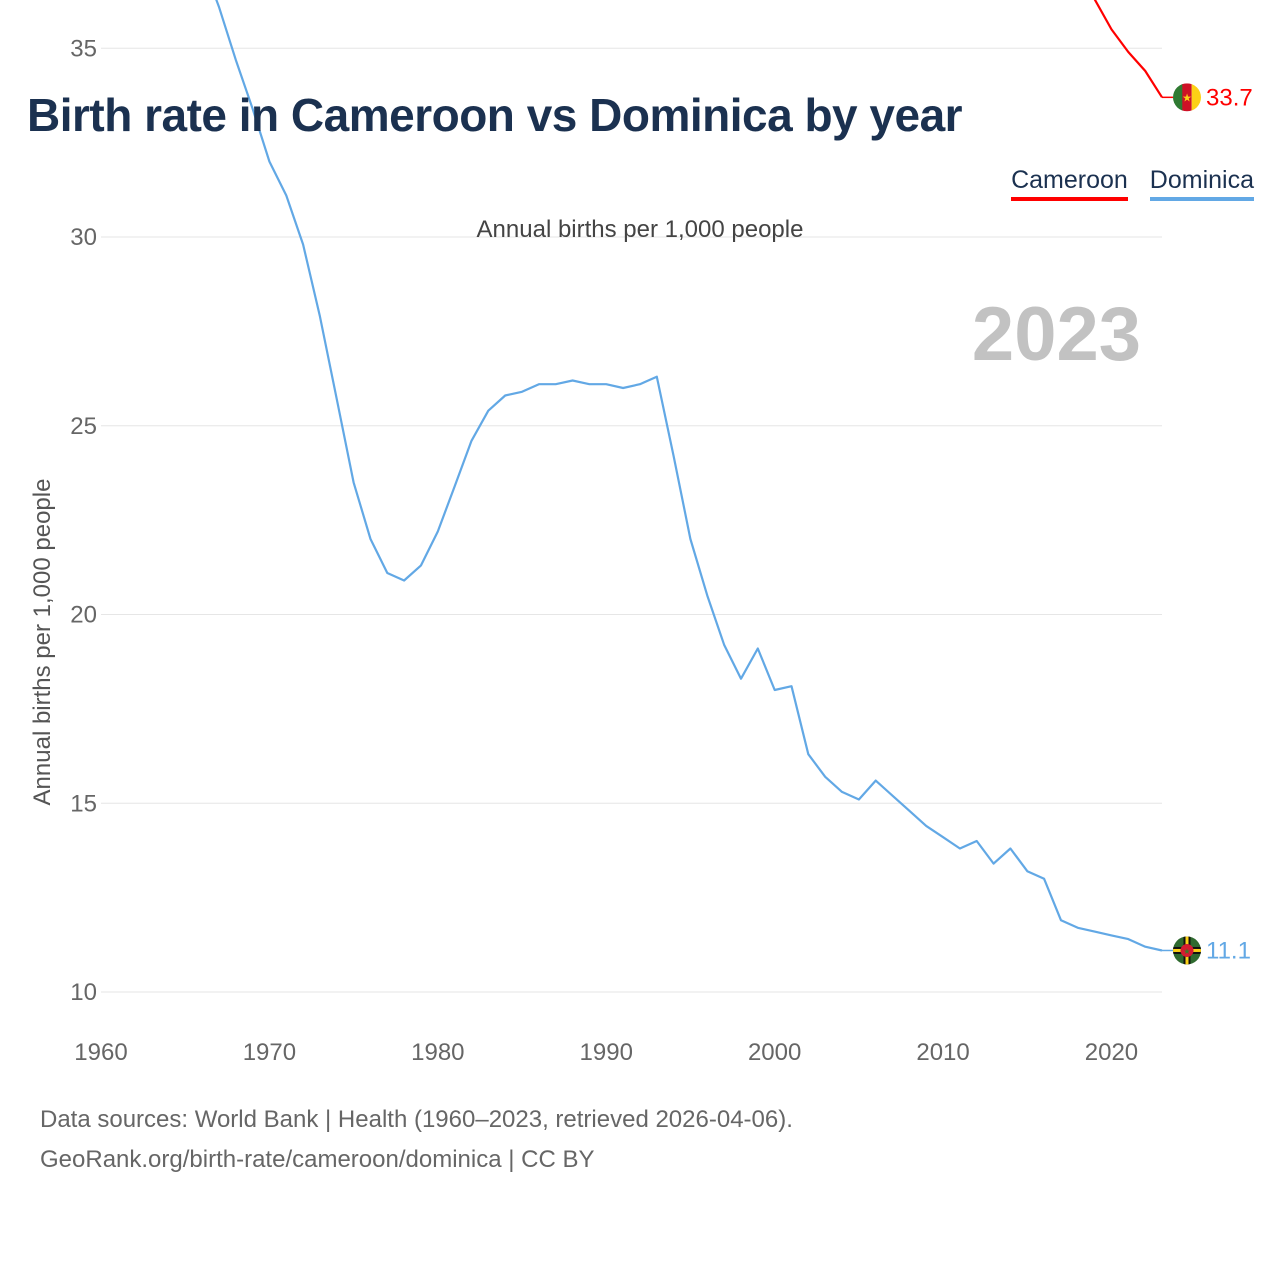 This screenshot has height=1280, width=1280. What do you see at coordinates (774, 1052) in the screenshot?
I see `x-tick-label: 2000` at bounding box center [774, 1052].